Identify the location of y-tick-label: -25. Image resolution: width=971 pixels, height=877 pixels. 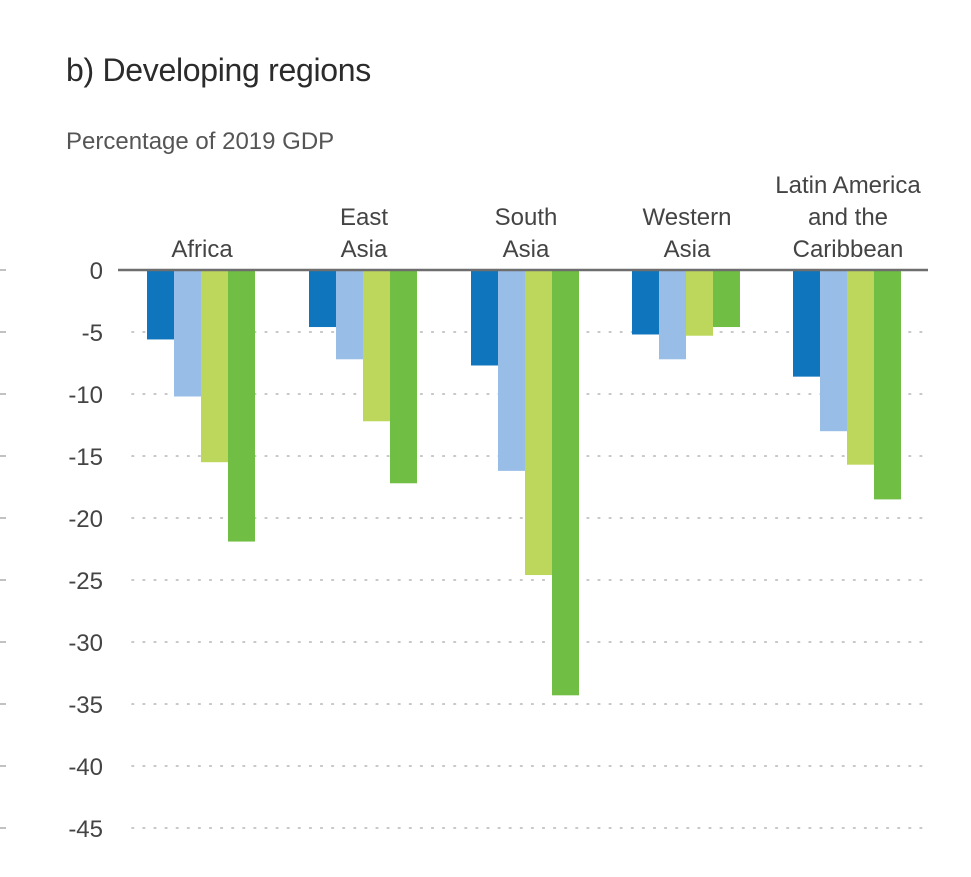
(85, 581).